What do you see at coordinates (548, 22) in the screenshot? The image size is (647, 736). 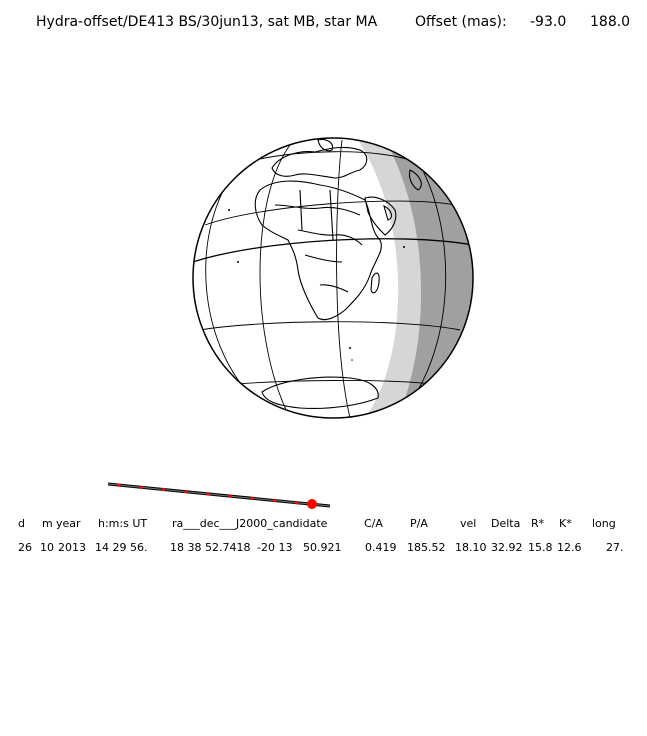 I see `offset-ra: -93.0` at bounding box center [548, 22].